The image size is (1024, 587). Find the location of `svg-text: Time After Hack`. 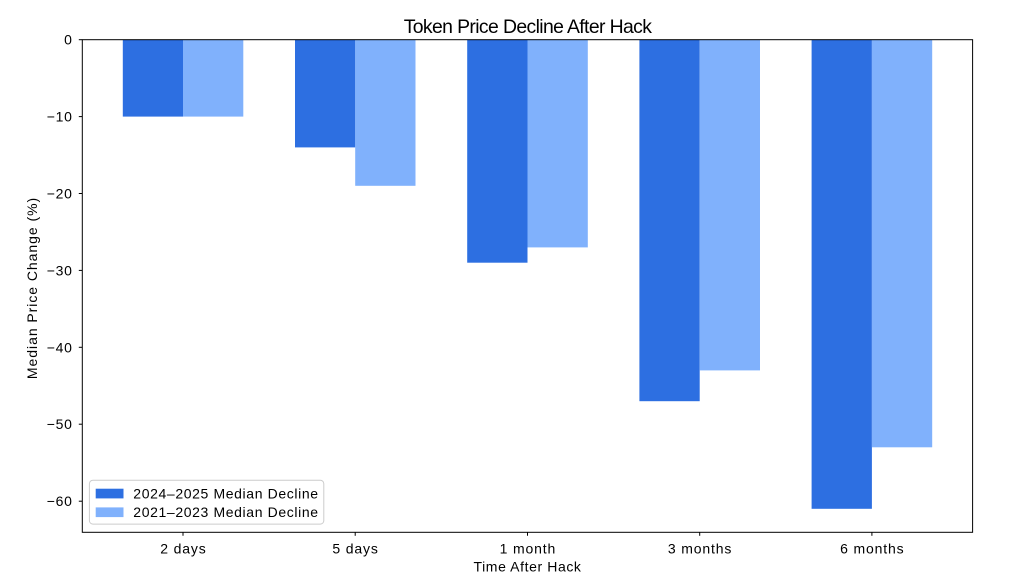

svg-text: Time After Hack is located at coordinates (527, 567).